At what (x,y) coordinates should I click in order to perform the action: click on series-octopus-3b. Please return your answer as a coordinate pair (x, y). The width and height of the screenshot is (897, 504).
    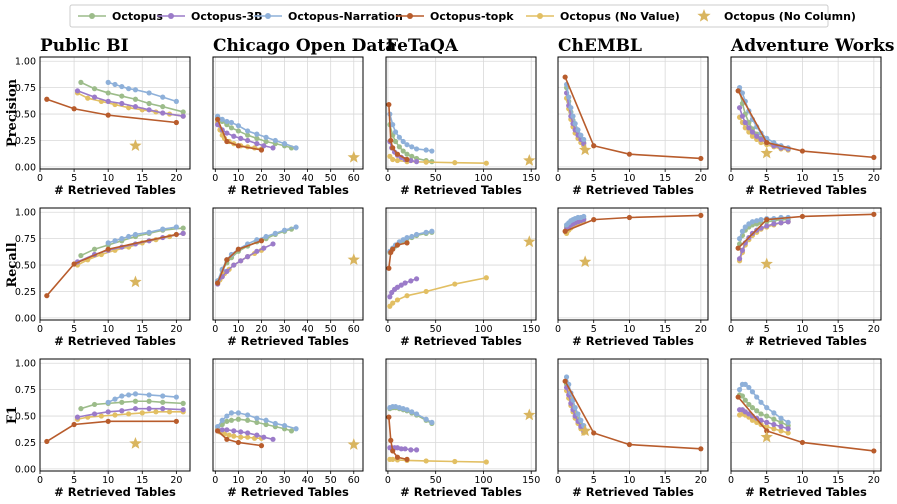
    Looking at the image, I should click on (403, 288).